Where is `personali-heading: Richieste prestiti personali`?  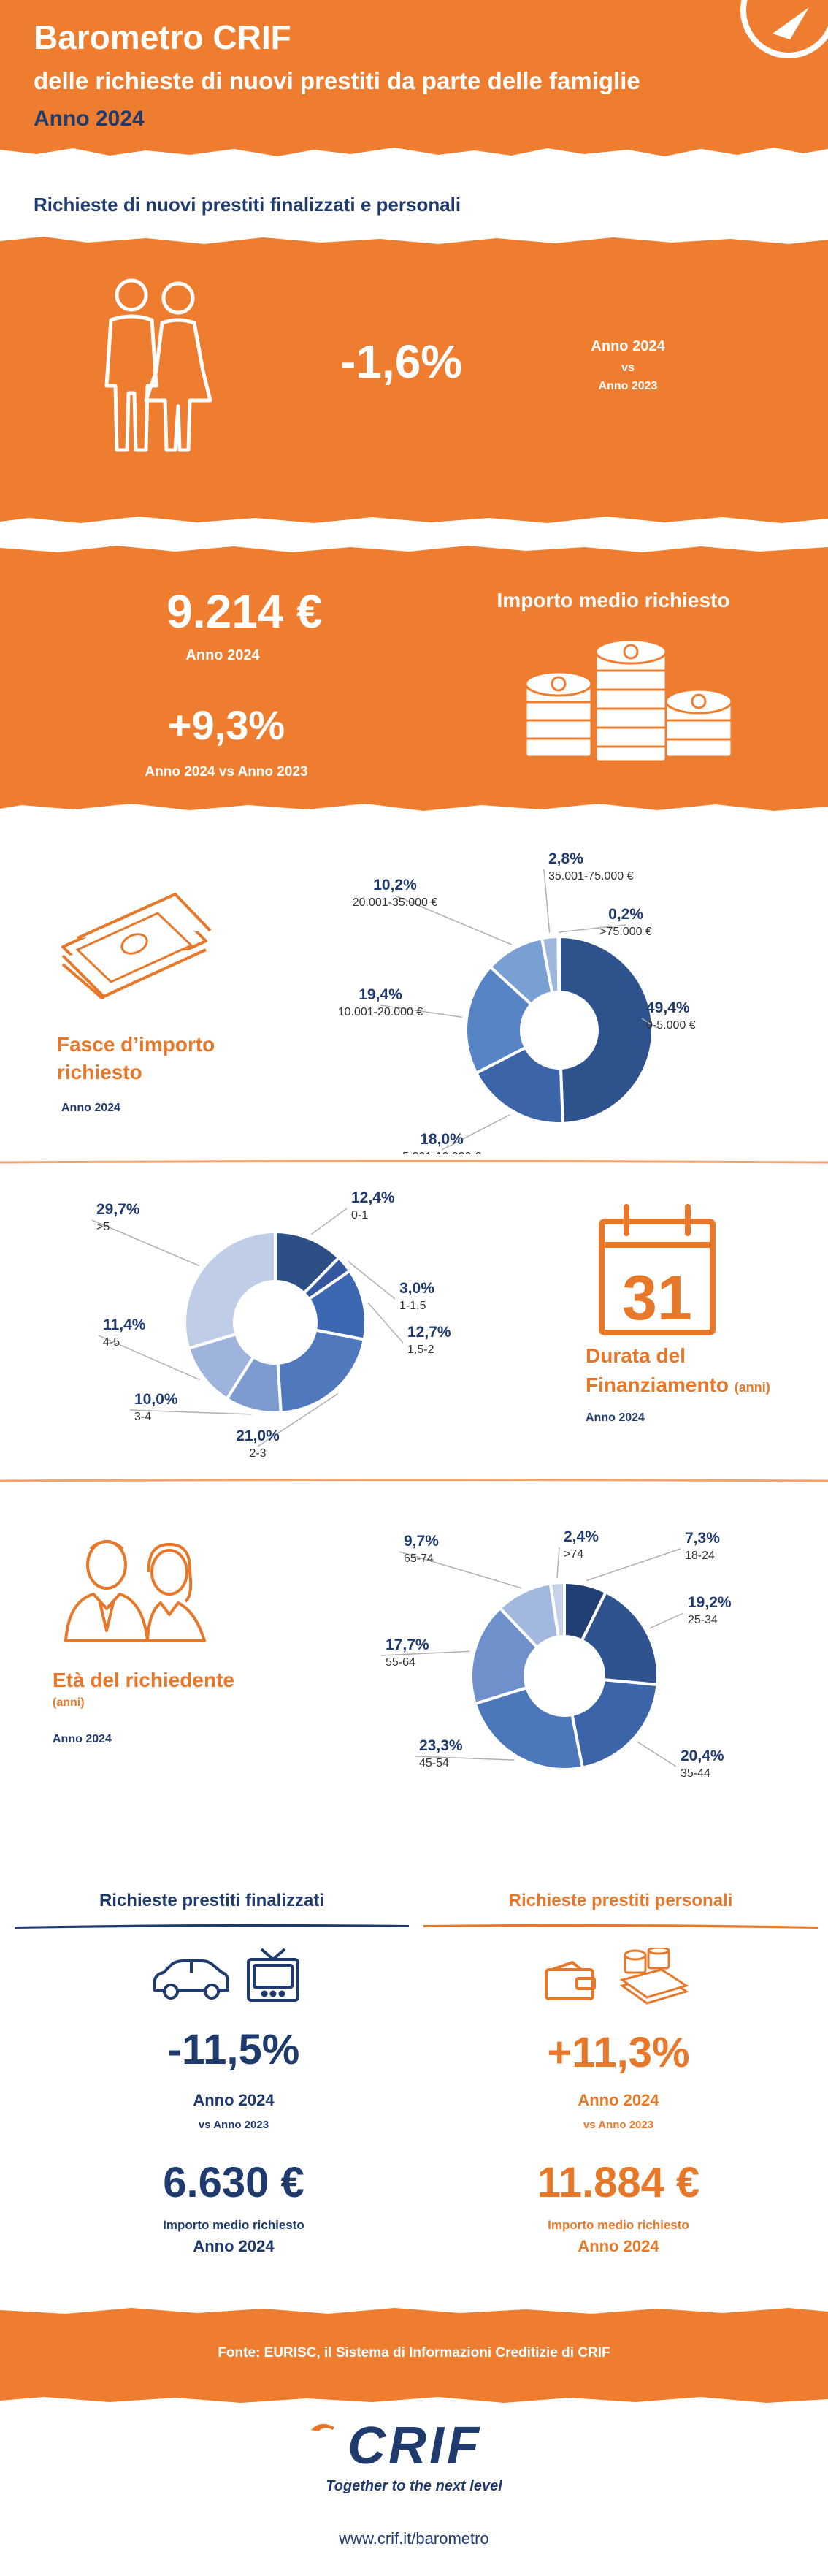 personali-heading: Richieste prestiti personali is located at coordinates (620, 1901).